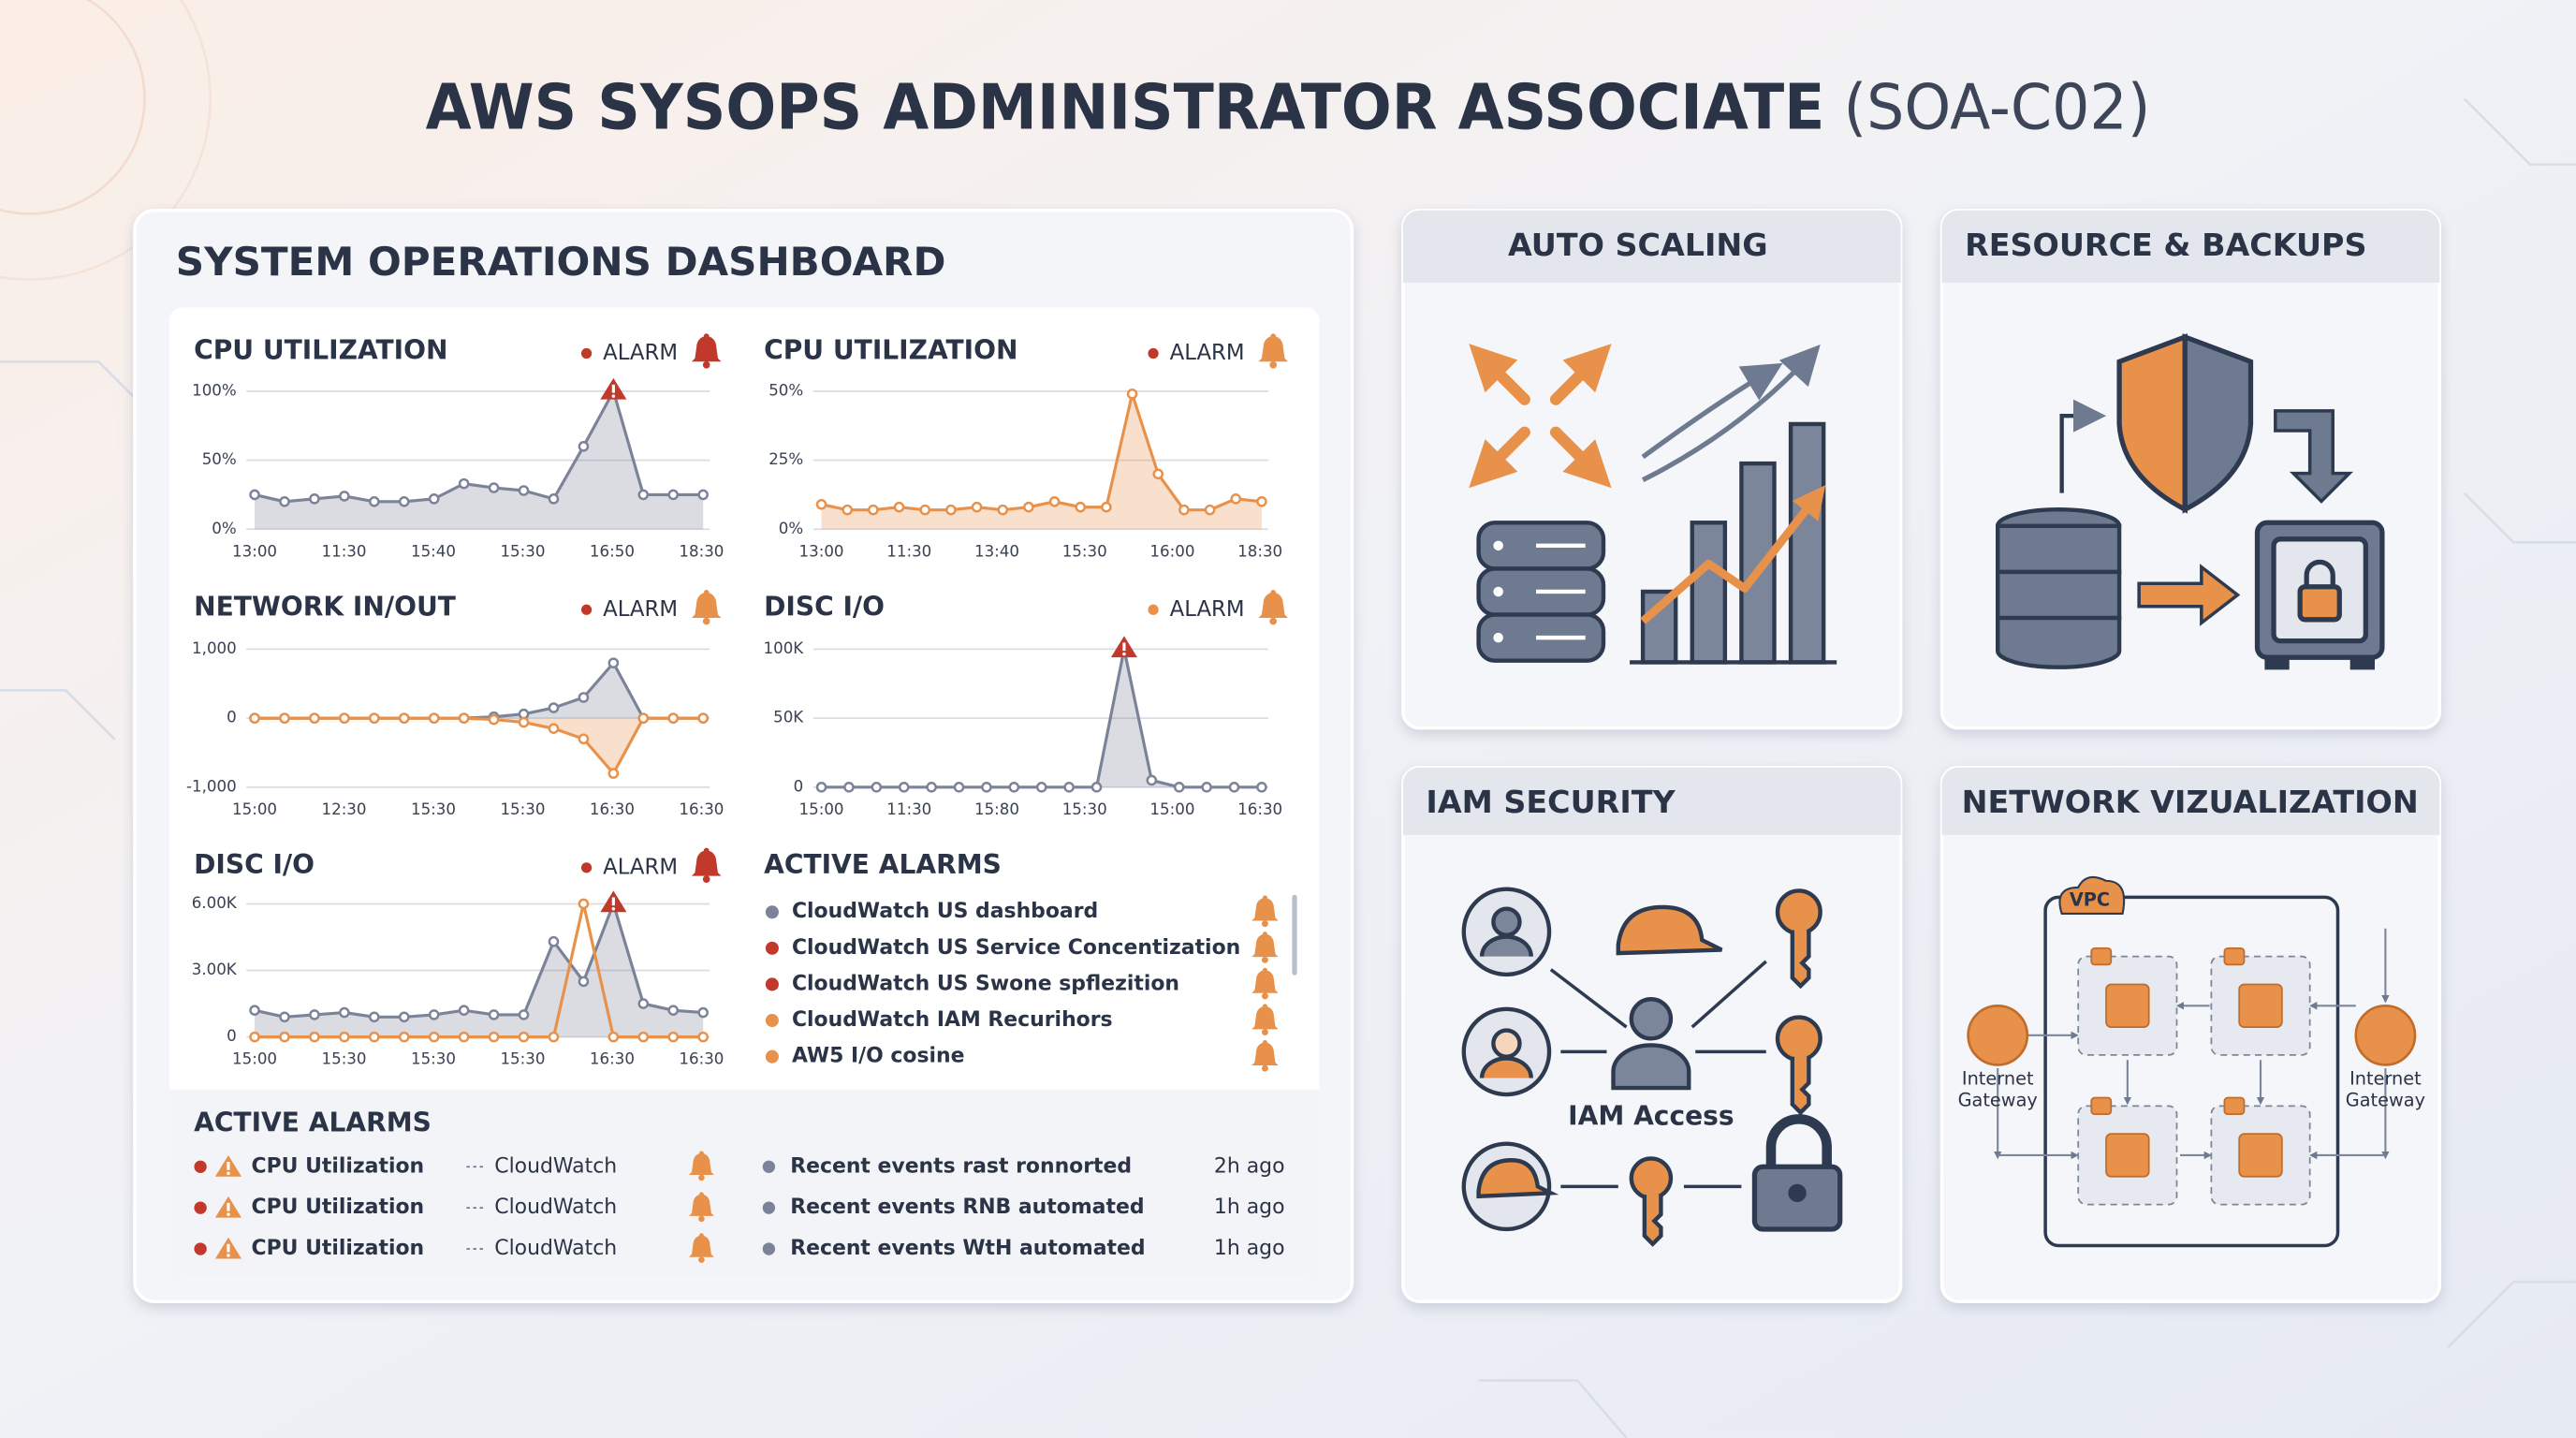 This screenshot has height=1438, width=2576. I want to click on y-tick-label: 0%, so click(224, 528).